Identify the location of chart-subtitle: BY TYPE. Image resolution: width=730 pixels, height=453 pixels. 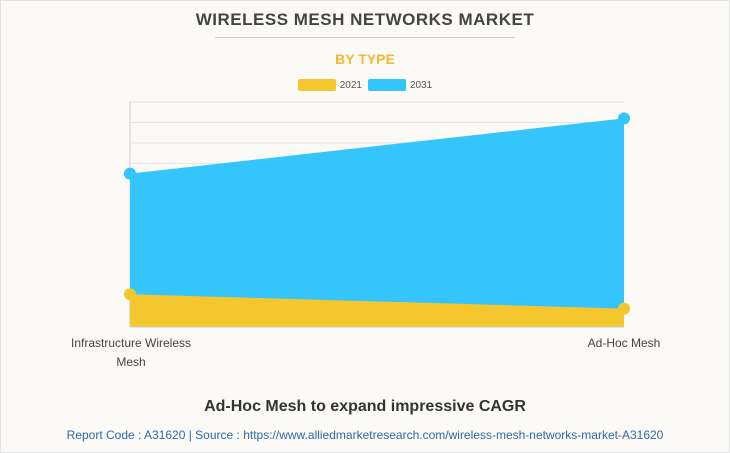
(365, 59).